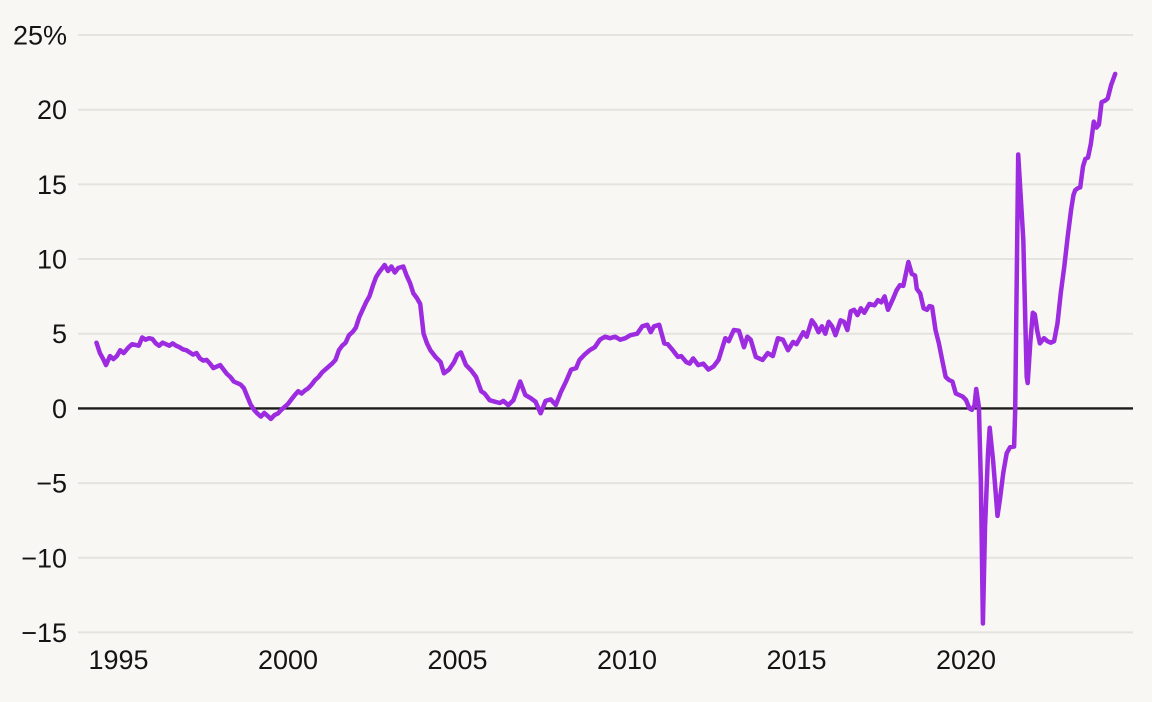 This screenshot has height=702, width=1152. Describe the element at coordinates (59, 334) in the screenshot. I see `y-tick-label: 5` at that location.